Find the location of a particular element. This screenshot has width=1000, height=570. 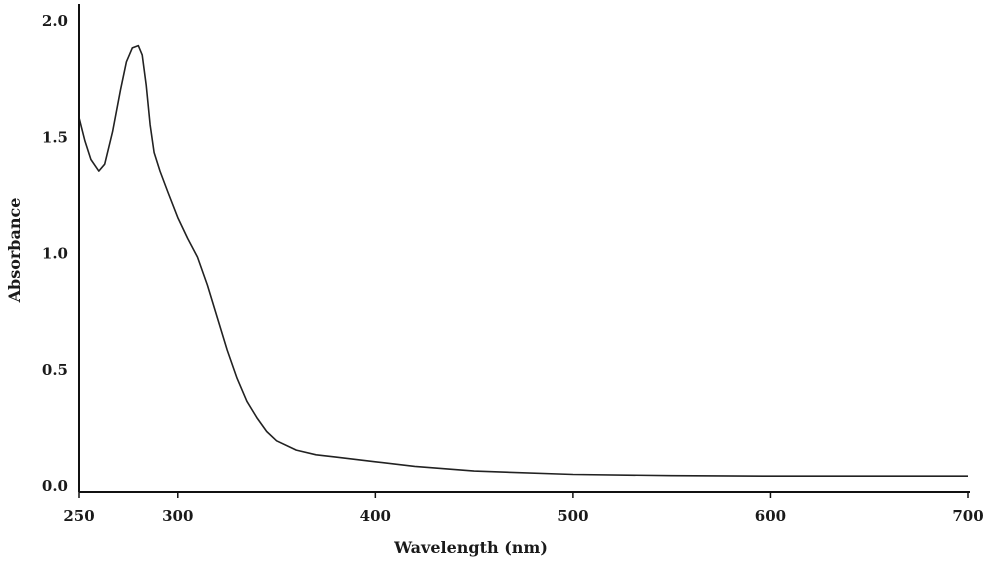

x-tick-label: 300 is located at coordinates (177, 516).